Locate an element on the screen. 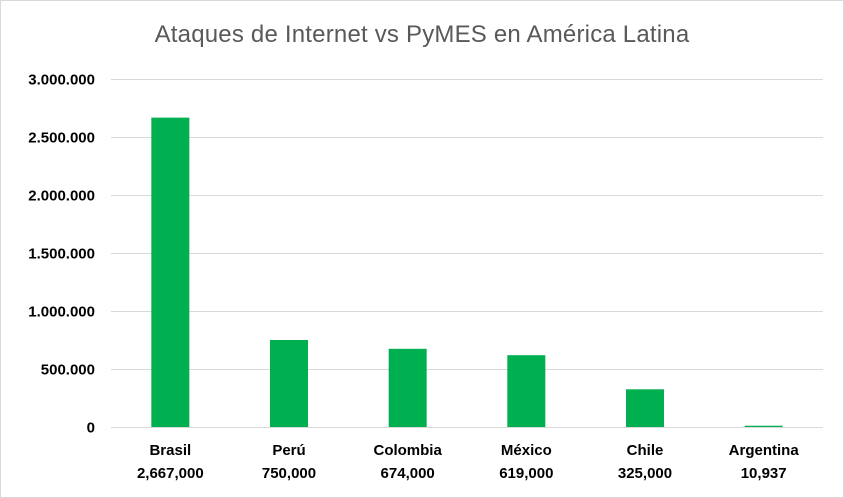 This screenshot has width=844, height=498. x-category-label: México is located at coordinates (526, 450).